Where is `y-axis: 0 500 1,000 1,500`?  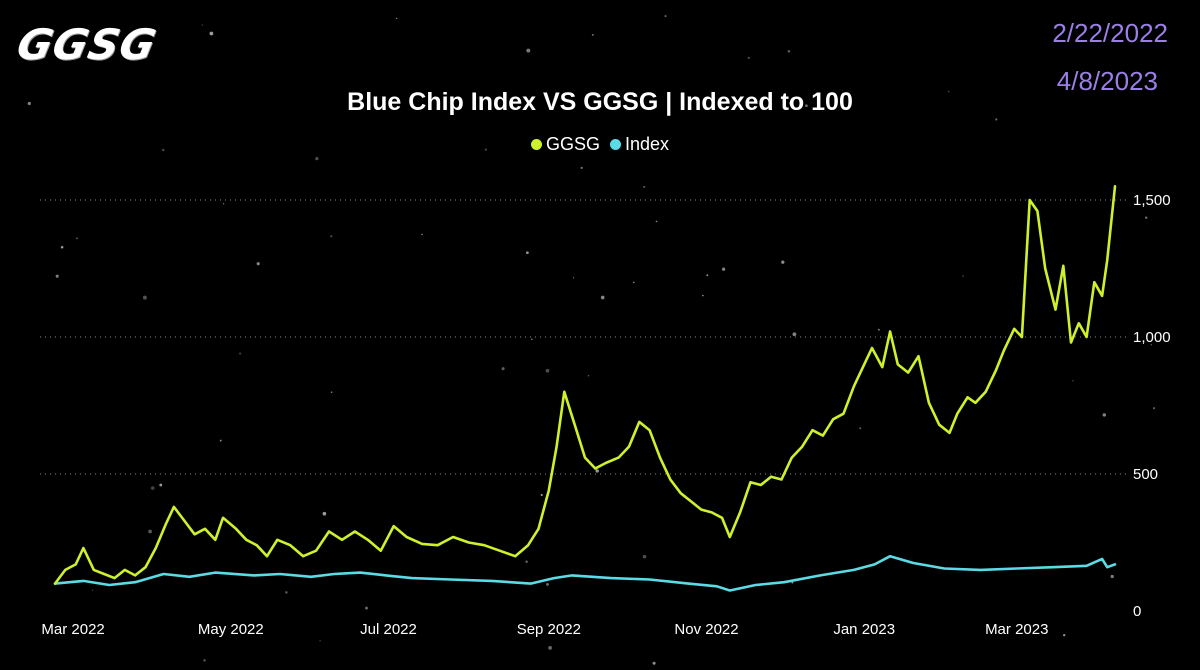 y-axis: 0 500 1,000 1,500 is located at coordinates (1152, 406).